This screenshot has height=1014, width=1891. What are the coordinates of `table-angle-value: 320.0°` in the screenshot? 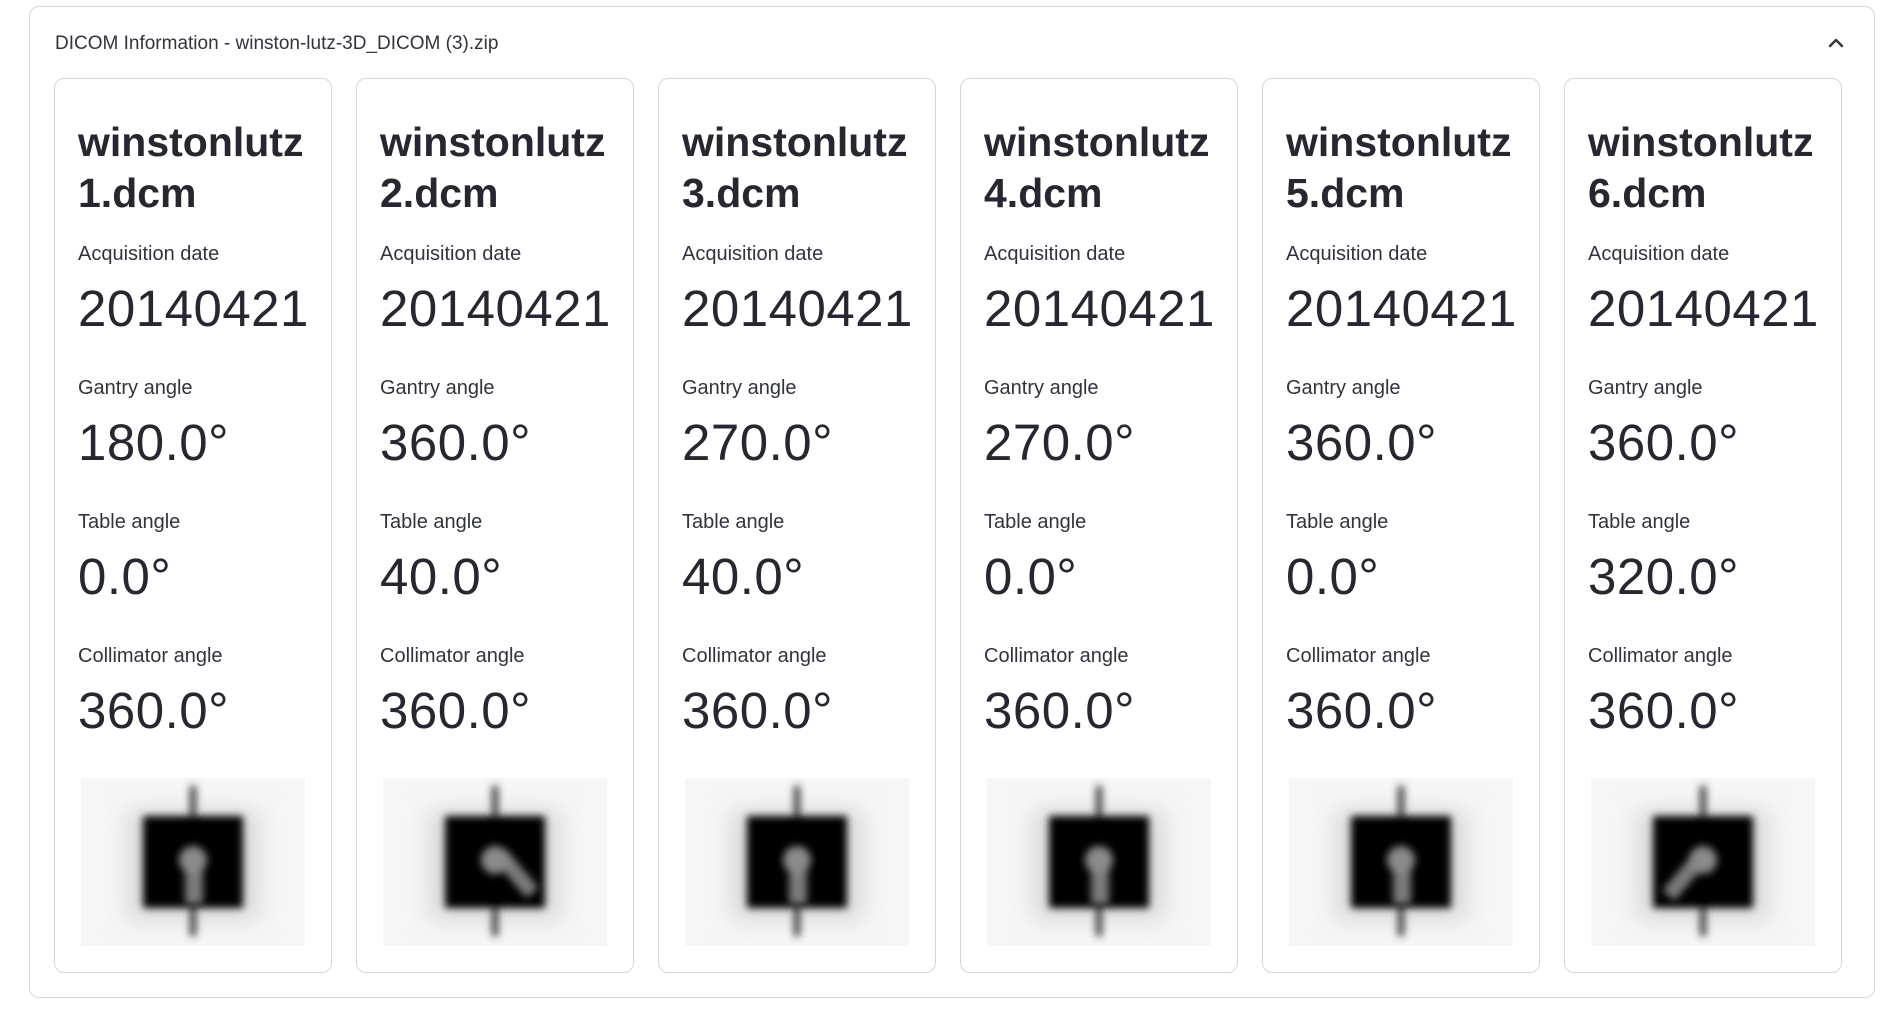 It's located at (1664, 576).